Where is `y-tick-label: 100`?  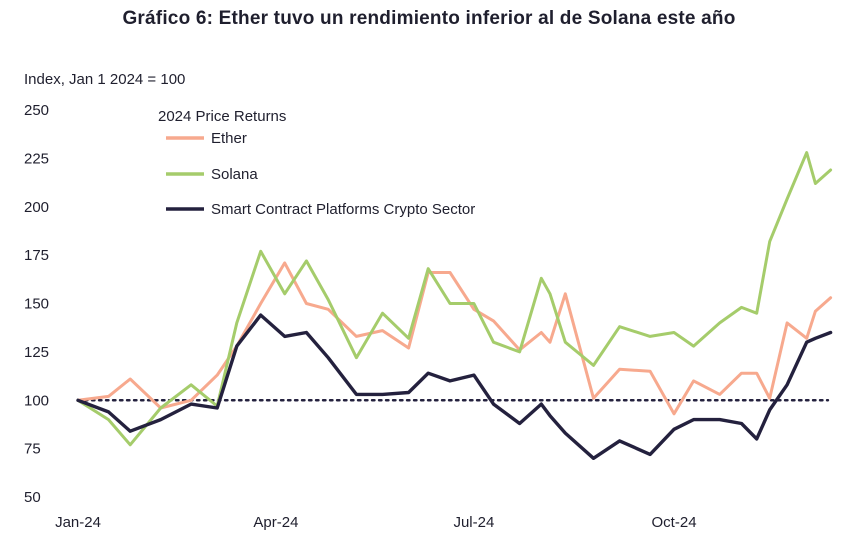 y-tick-label: 100 is located at coordinates (36, 400).